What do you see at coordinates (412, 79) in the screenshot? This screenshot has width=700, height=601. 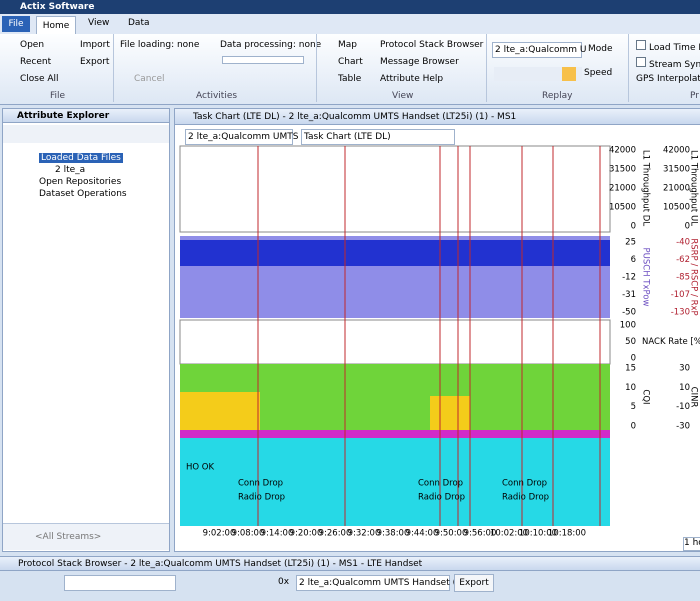 I see `ribbon-button: Attribute Help` at bounding box center [412, 79].